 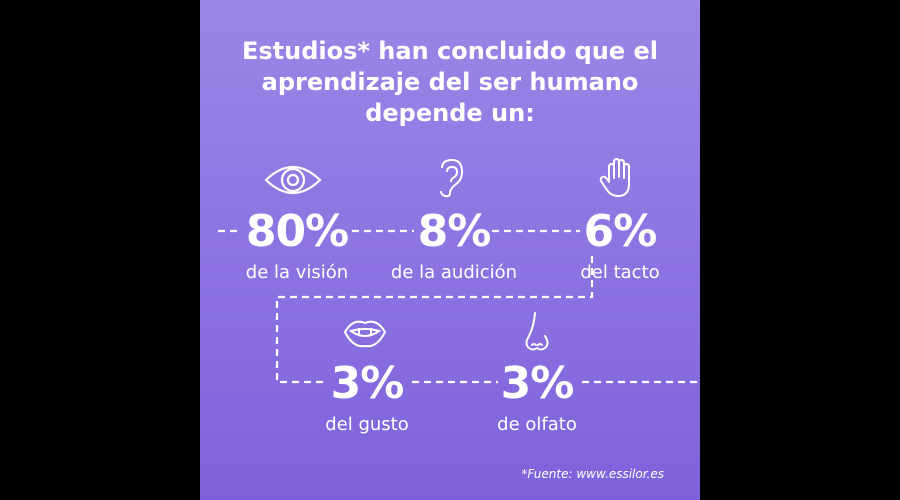 What do you see at coordinates (452, 178) in the screenshot?
I see `ear-icon` at bounding box center [452, 178].